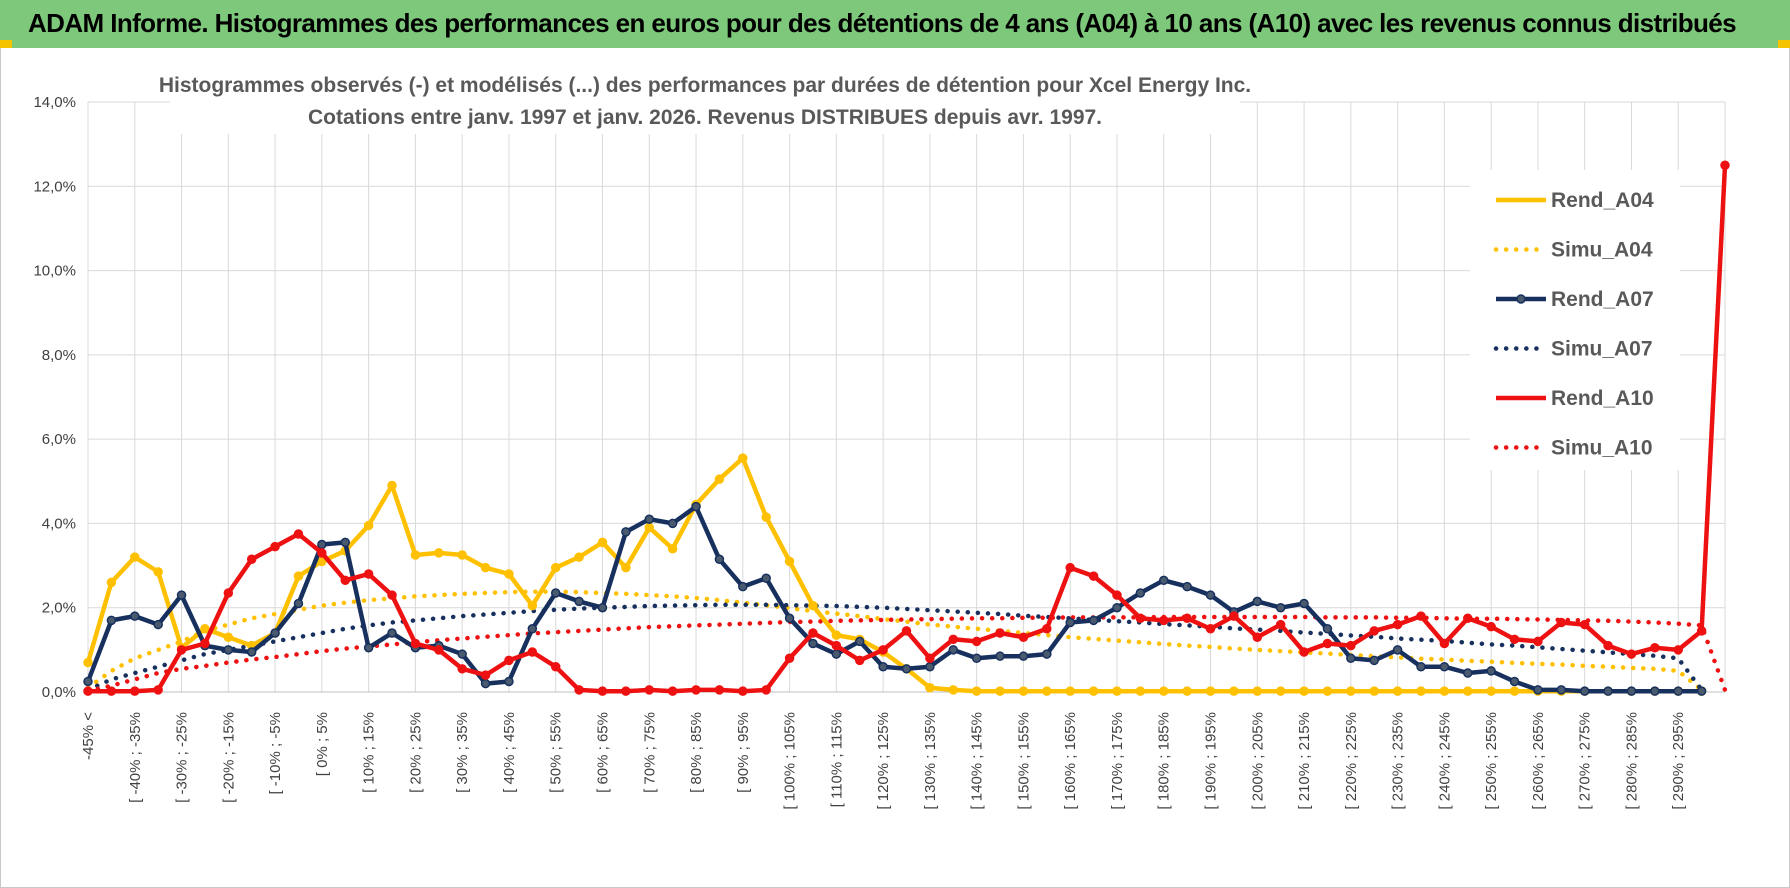  I want to click on y-tick-label: 4,0%, so click(59, 523).